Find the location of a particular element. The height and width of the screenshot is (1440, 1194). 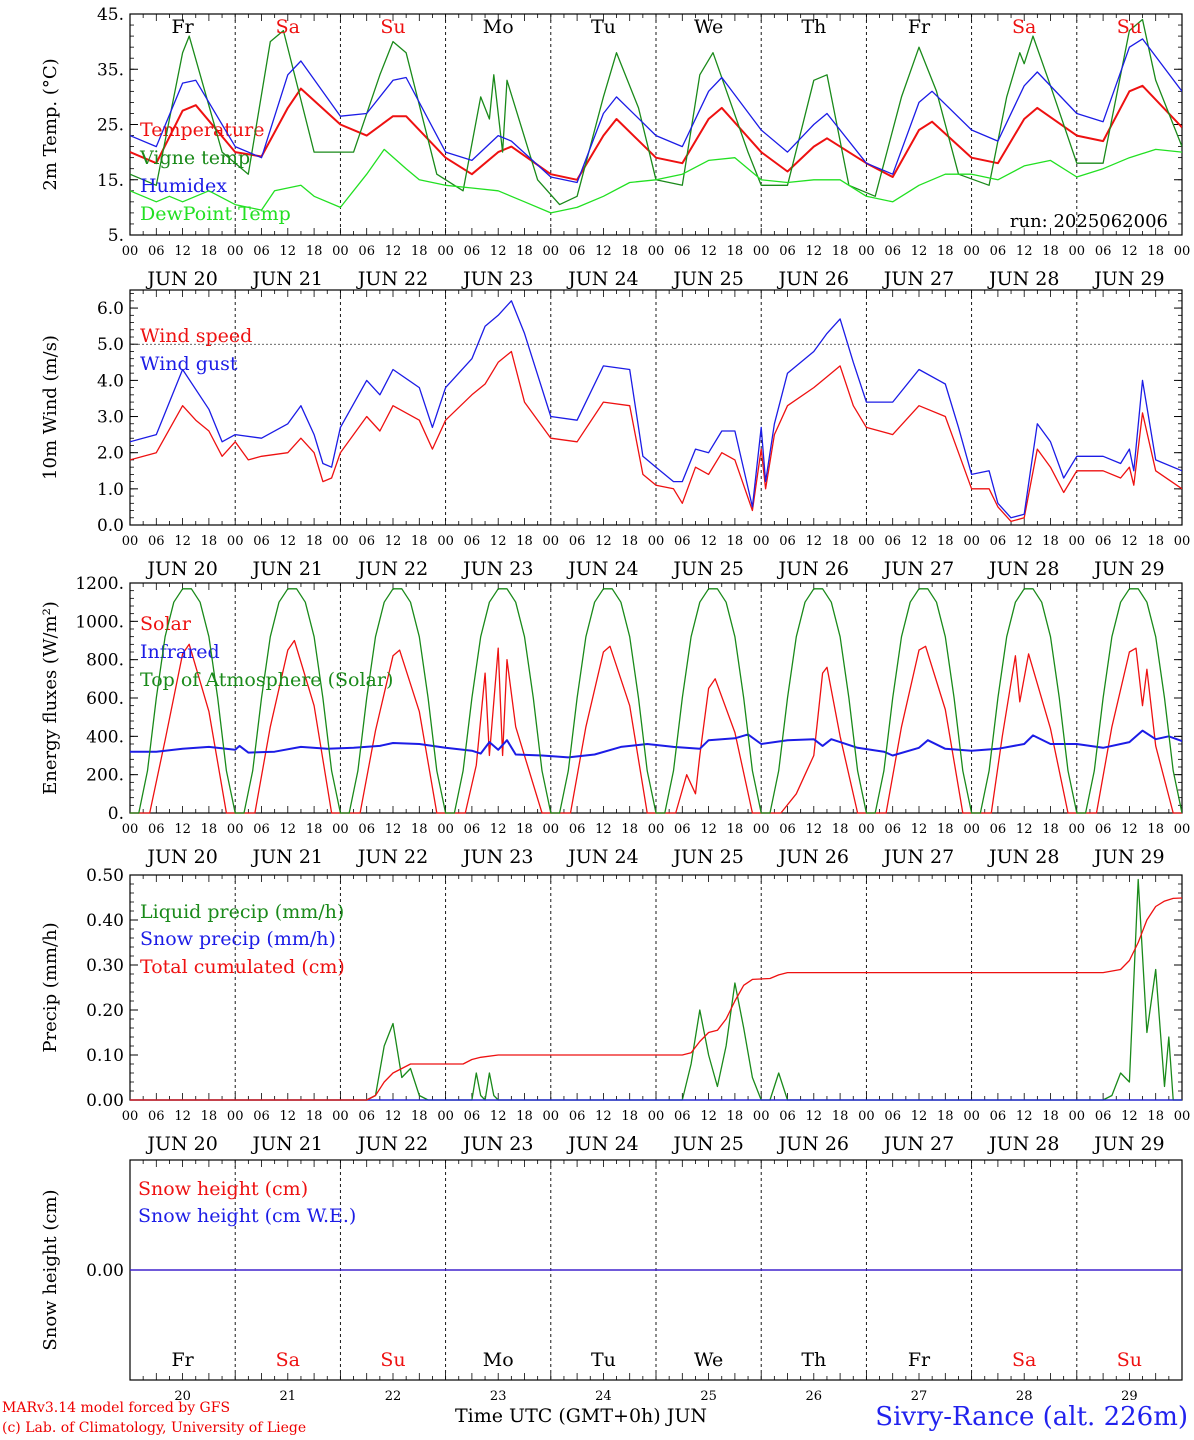

y-tick-label: 5.0 is located at coordinates (110, 345).